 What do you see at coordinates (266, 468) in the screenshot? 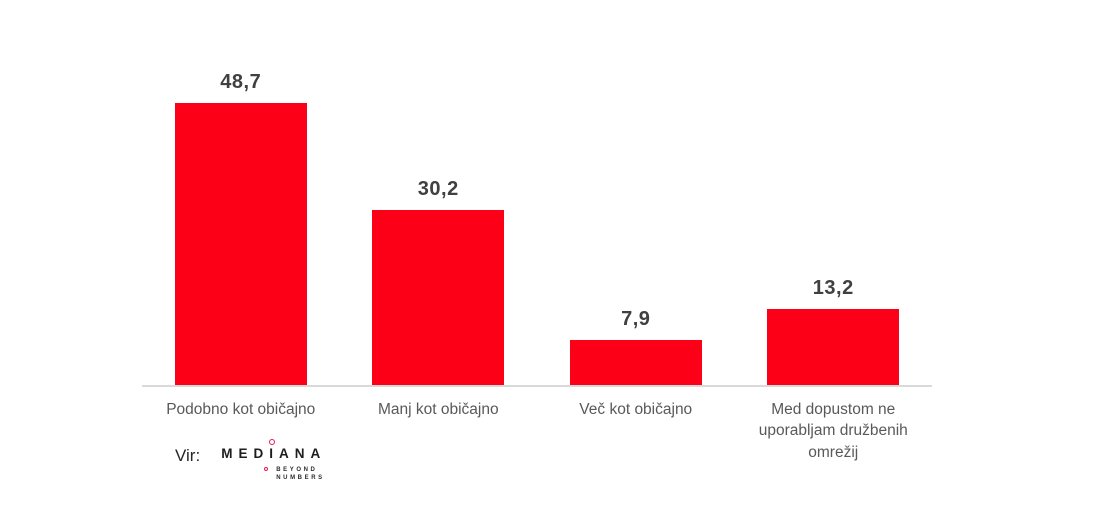
I see `logo-dot-icon` at bounding box center [266, 468].